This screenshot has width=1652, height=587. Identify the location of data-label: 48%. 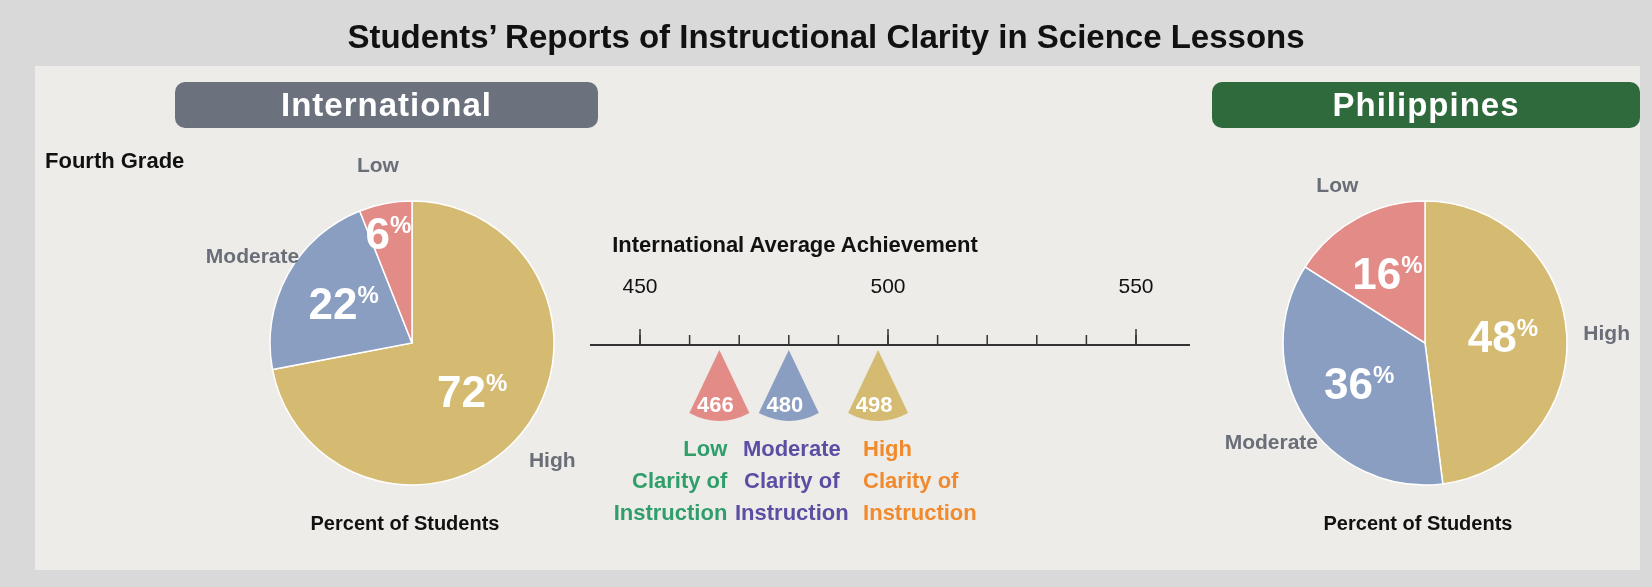
(1503, 337).